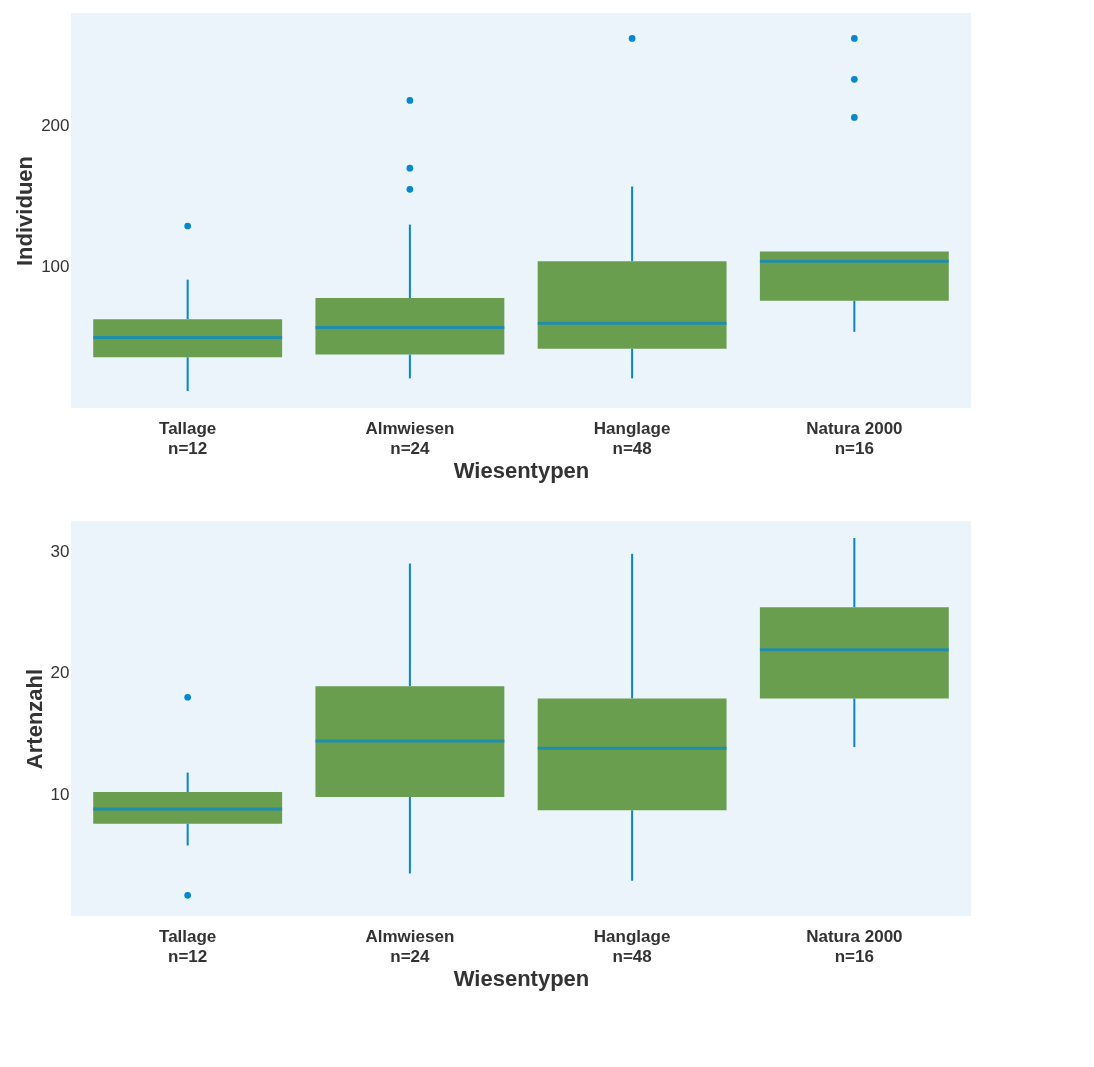 This screenshot has width=1094, height=1067. Describe the element at coordinates (34, 719) in the screenshot. I see `y-axis-title: Artenzahl` at that location.